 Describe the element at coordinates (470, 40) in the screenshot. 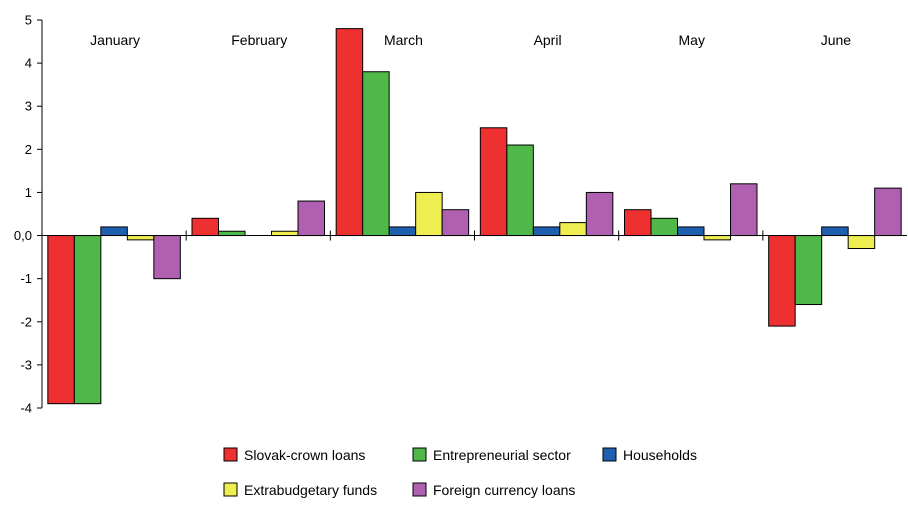

I see `category-labels-group: January February March April May June` at that location.